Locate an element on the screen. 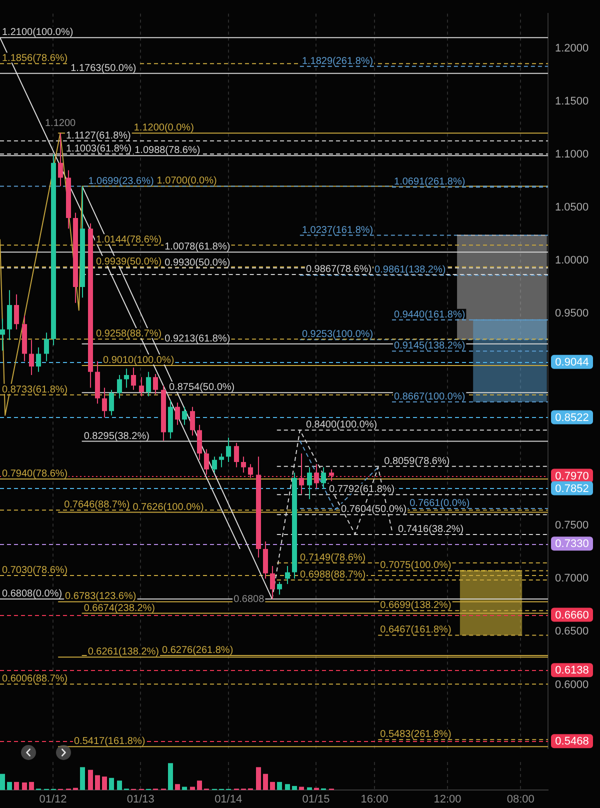 Image resolution: width=600 pixels, height=808 pixels. series-label: 0.7940(78.6%) is located at coordinates (35, 474).